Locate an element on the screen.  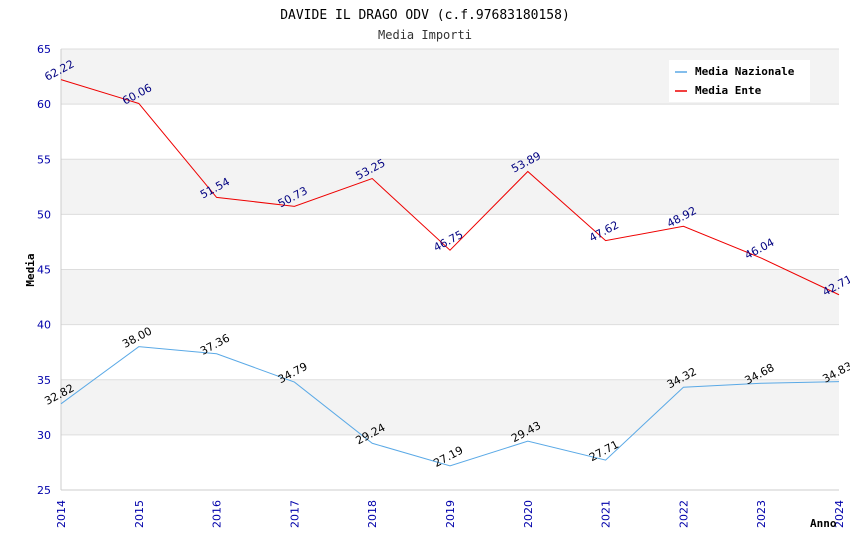
x-tick-label: 2020 is located at coordinates (528, 514).